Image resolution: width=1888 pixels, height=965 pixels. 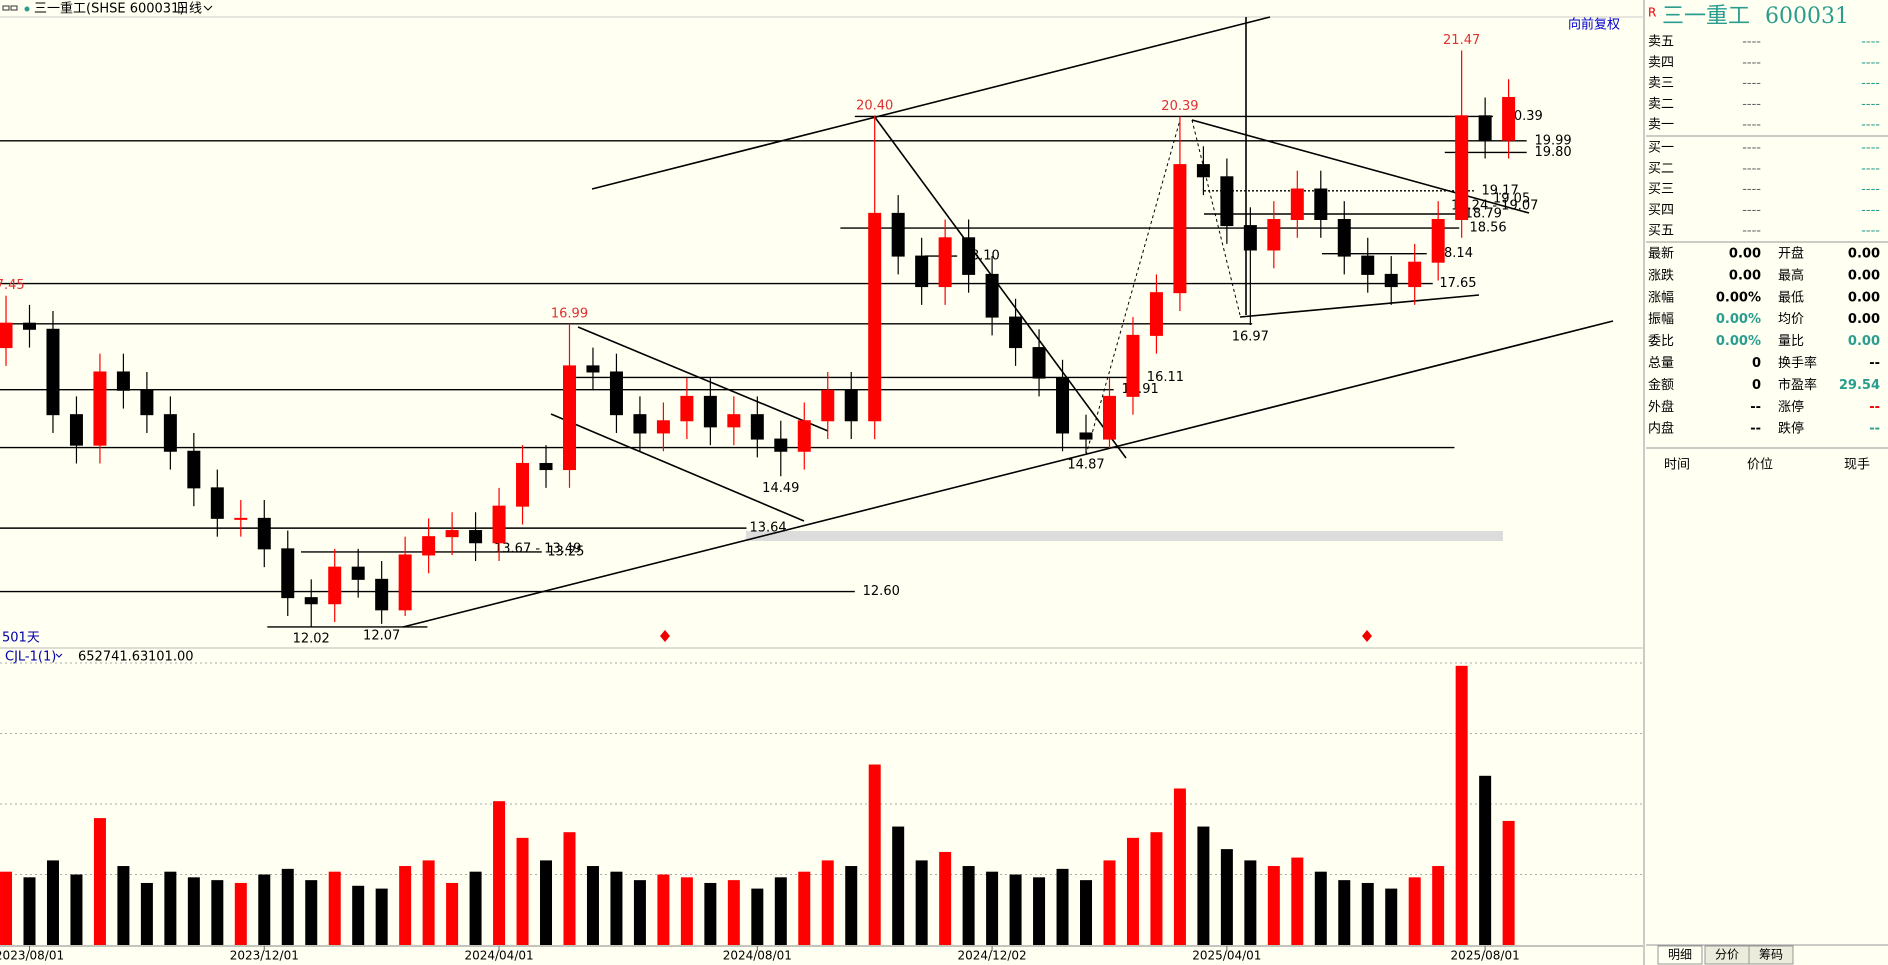 I want to click on indicator-readout: 652741.63, so click(x=113, y=657).